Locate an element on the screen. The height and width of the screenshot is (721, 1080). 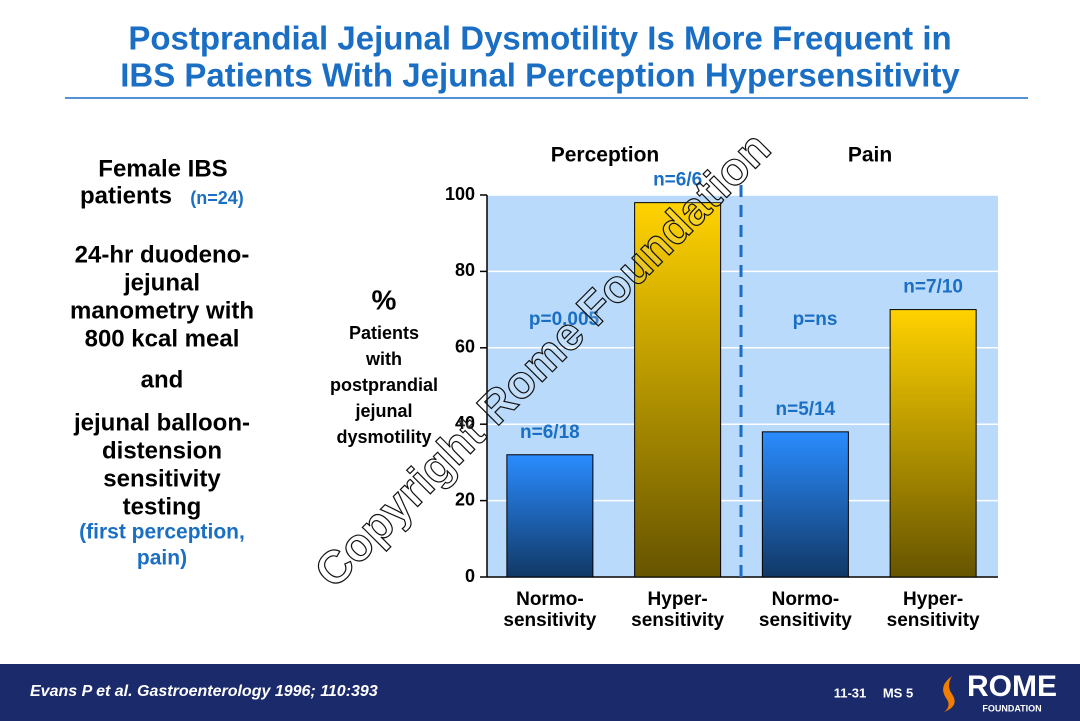
logo-sub: FOUNDATION is located at coordinates (1011, 708).